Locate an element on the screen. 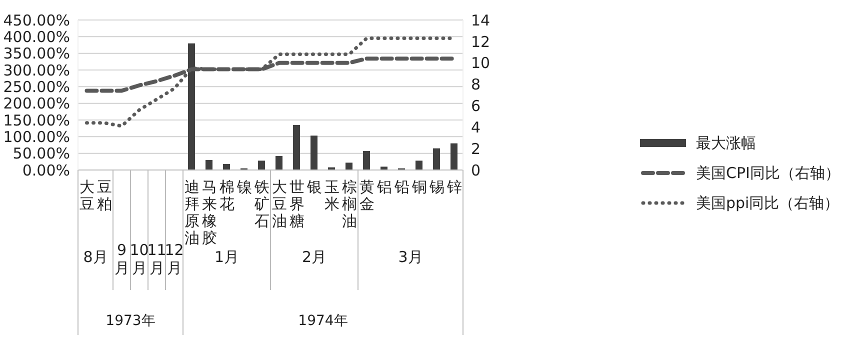 The height and width of the screenshot is (343, 860). text: 1月 is located at coordinates (227, 257).